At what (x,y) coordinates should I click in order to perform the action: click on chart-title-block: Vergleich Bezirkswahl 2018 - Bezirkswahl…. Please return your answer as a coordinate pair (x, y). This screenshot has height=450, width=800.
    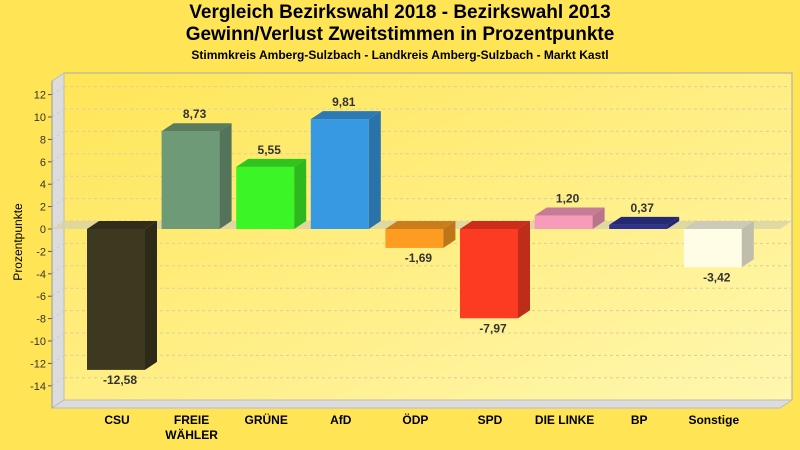
    Looking at the image, I should click on (400, 32).